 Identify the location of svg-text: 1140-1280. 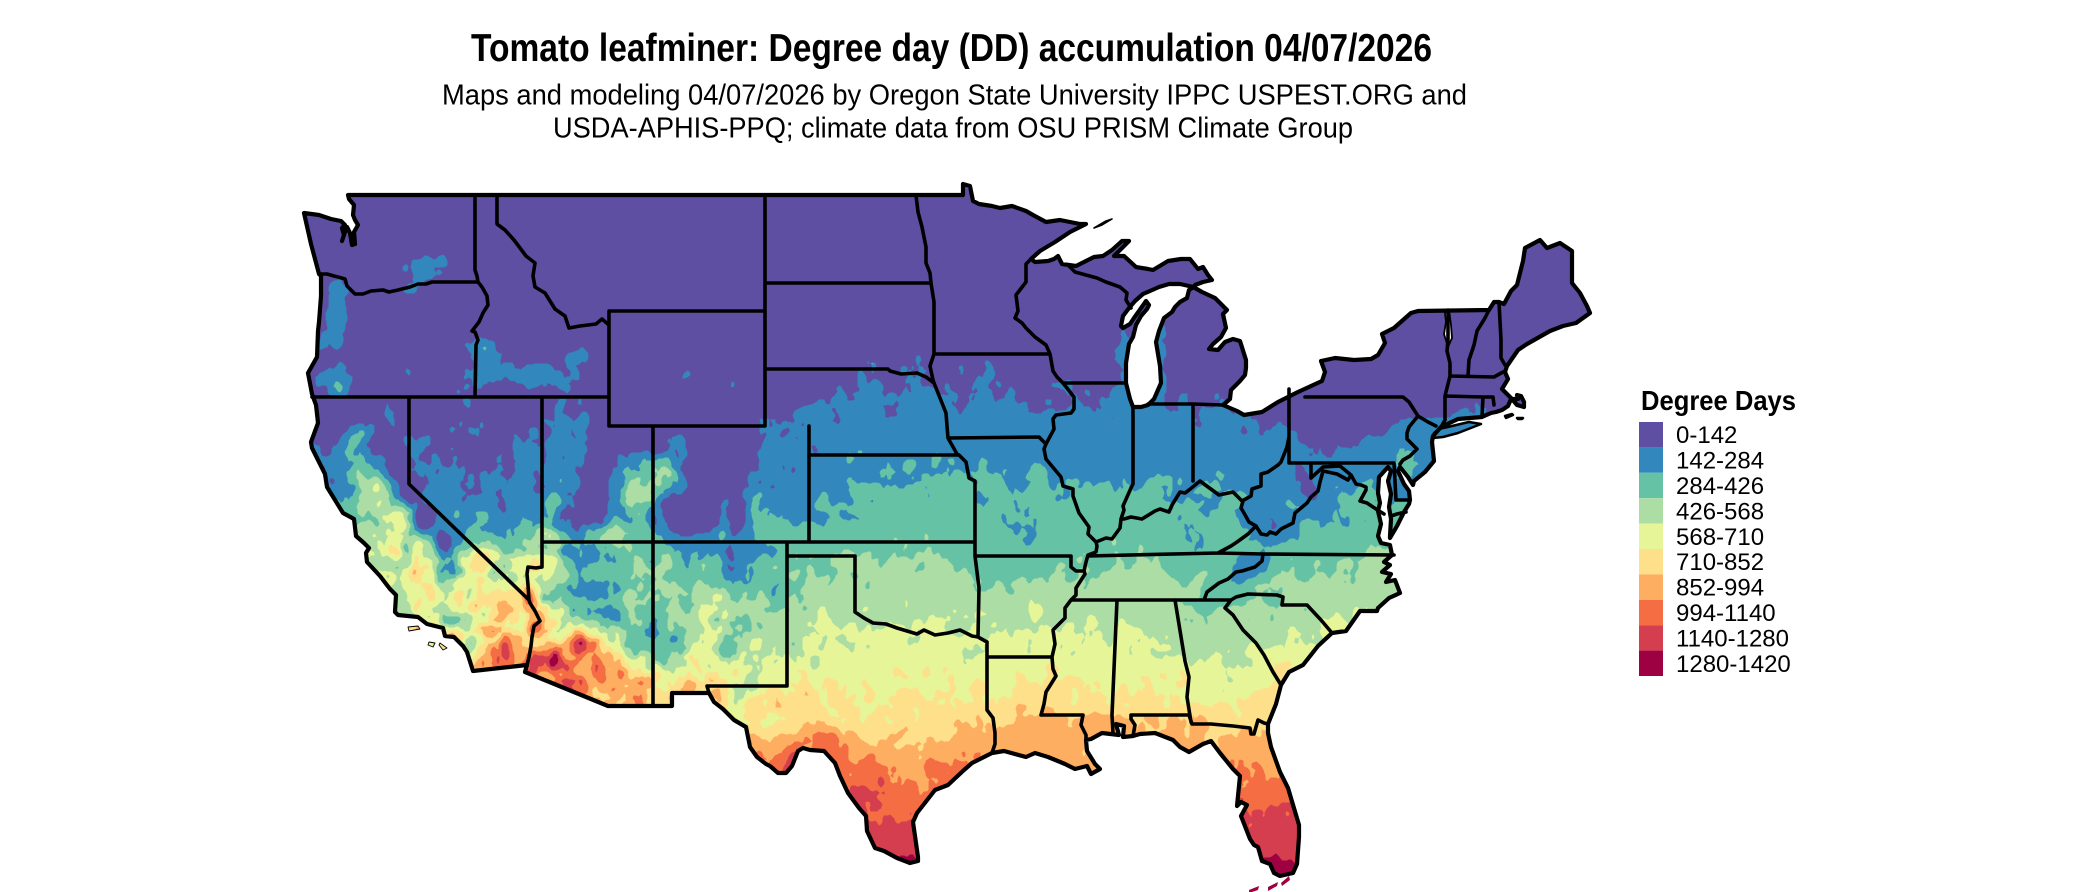
(1732, 638).